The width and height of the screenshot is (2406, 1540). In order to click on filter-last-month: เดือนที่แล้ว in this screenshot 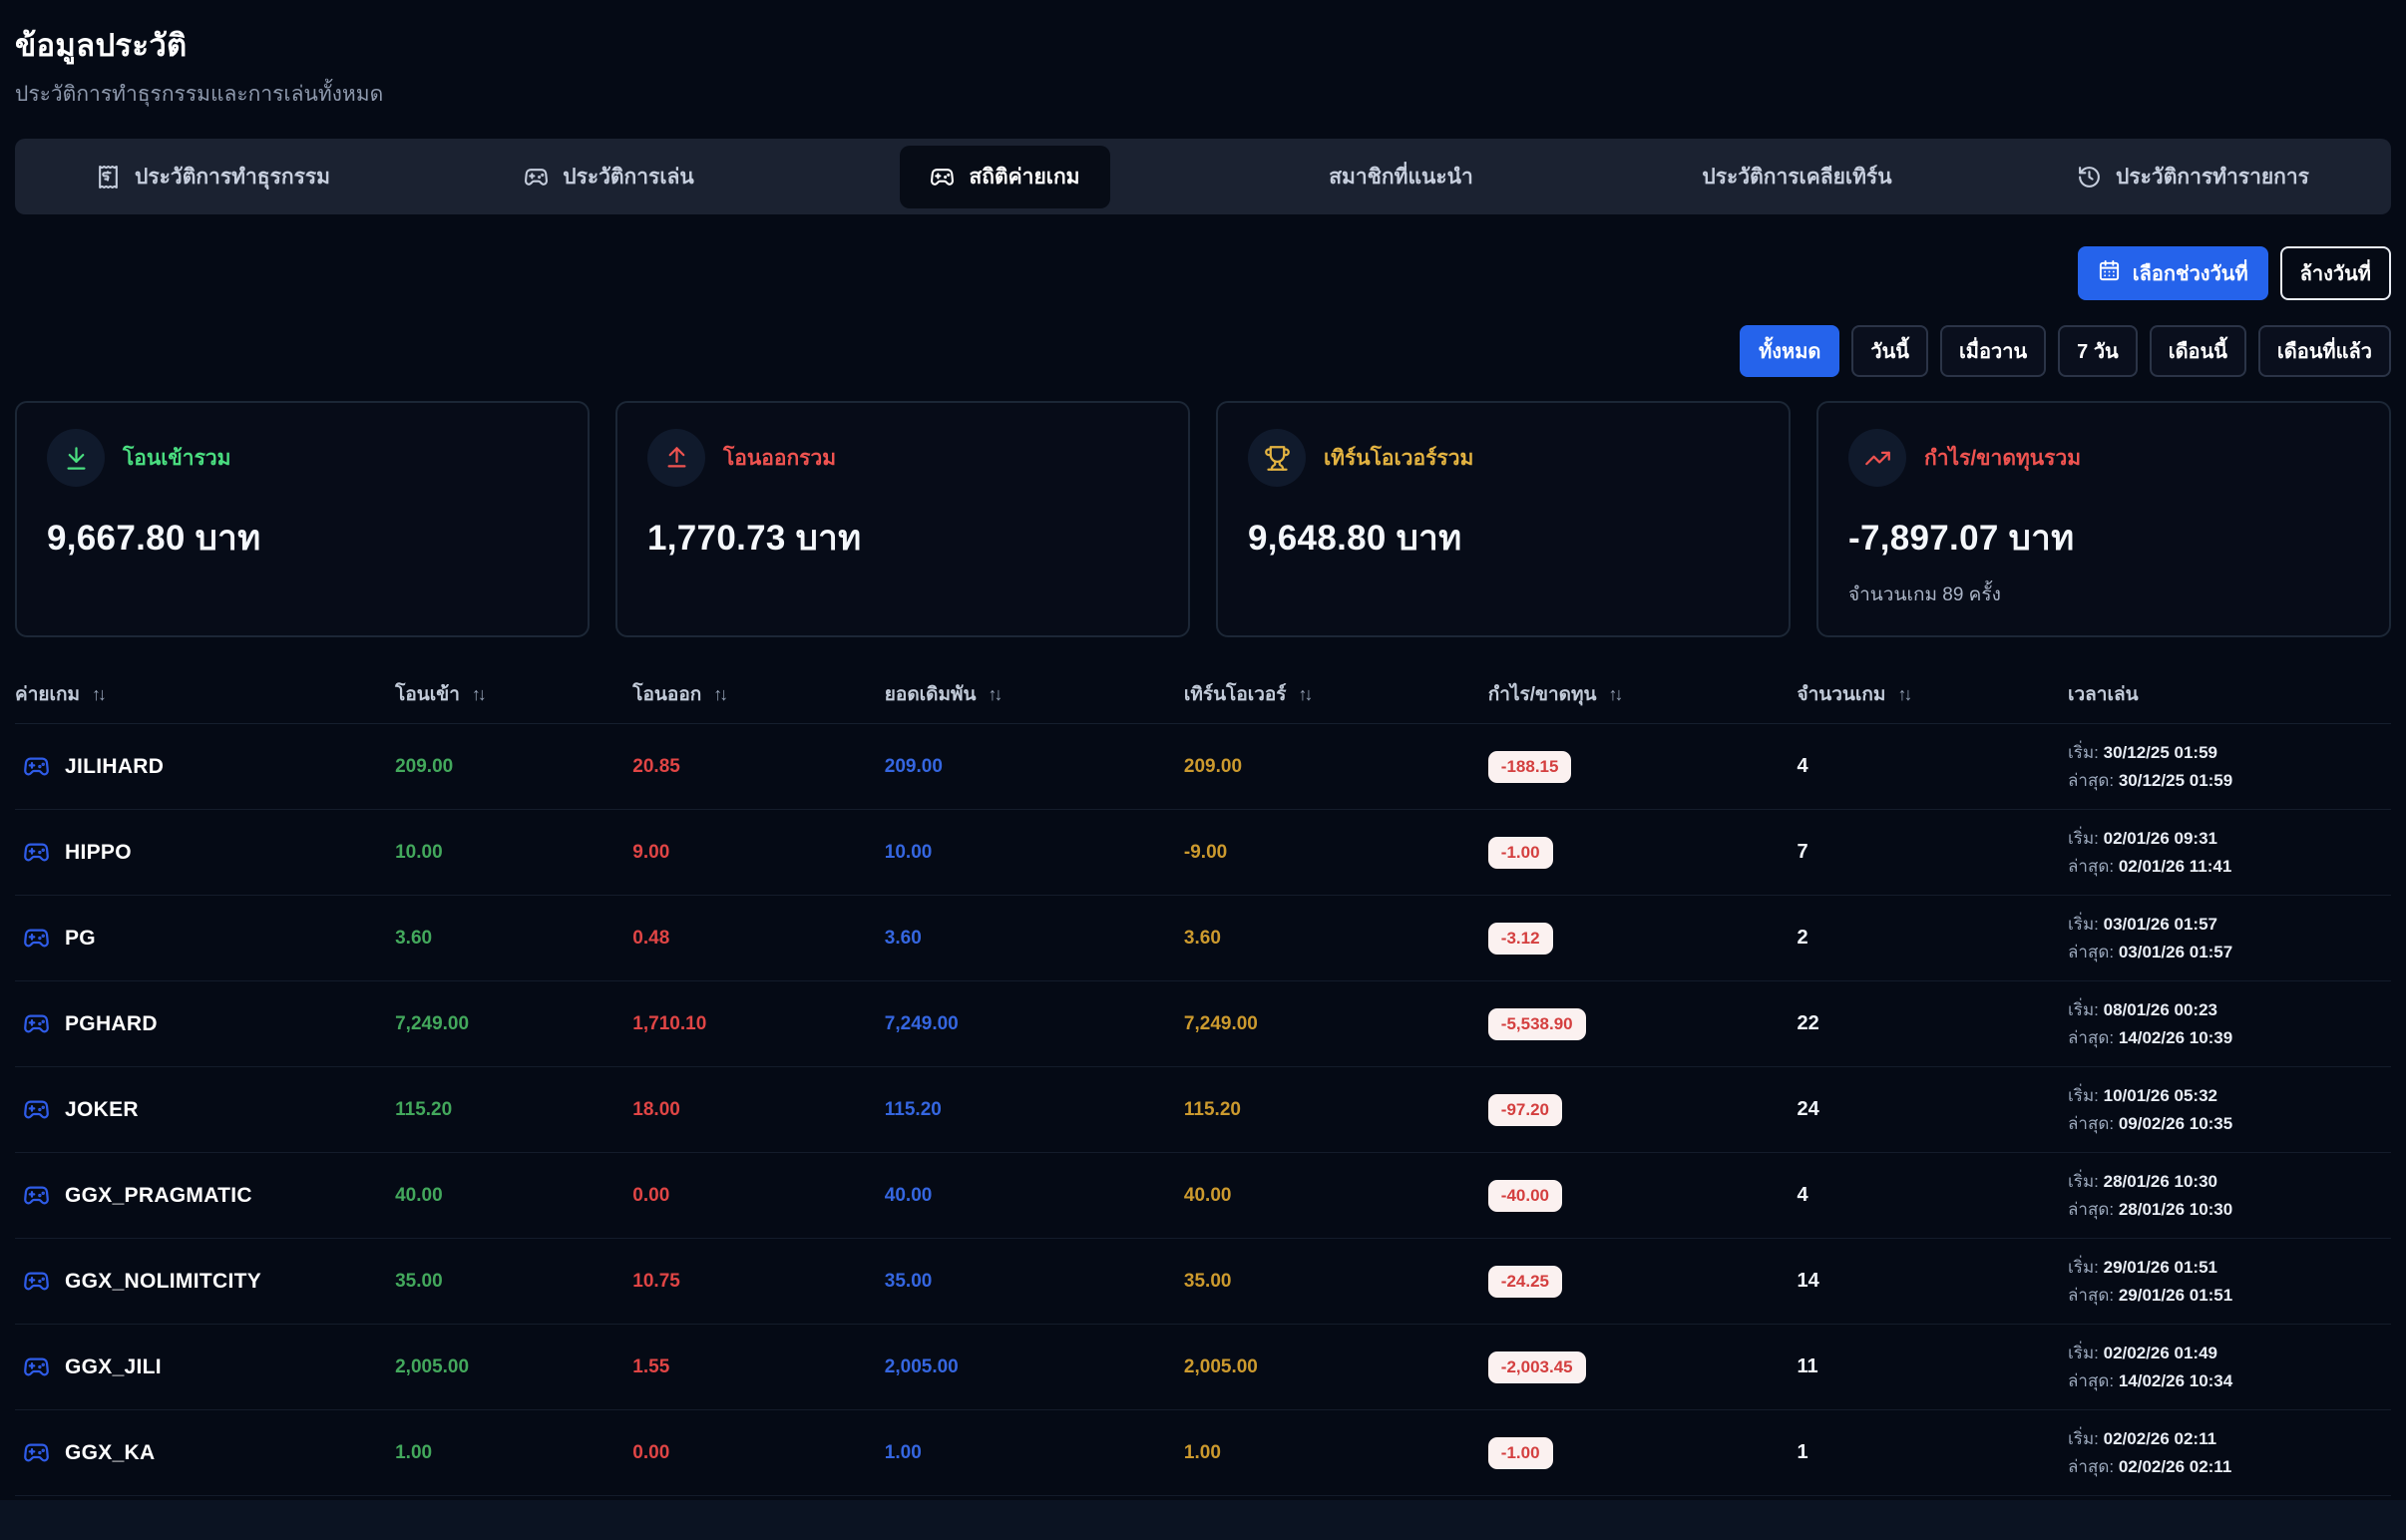, I will do `click(2324, 351)`.